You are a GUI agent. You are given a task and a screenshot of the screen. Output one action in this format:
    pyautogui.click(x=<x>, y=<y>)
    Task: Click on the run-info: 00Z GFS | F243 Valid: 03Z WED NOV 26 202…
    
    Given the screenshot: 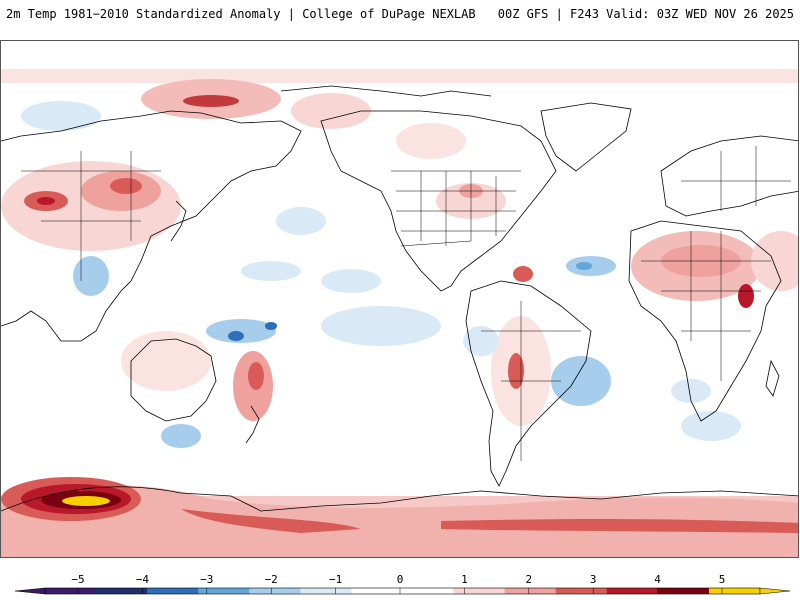 What is the action you would take?
    pyautogui.click(x=645, y=14)
    